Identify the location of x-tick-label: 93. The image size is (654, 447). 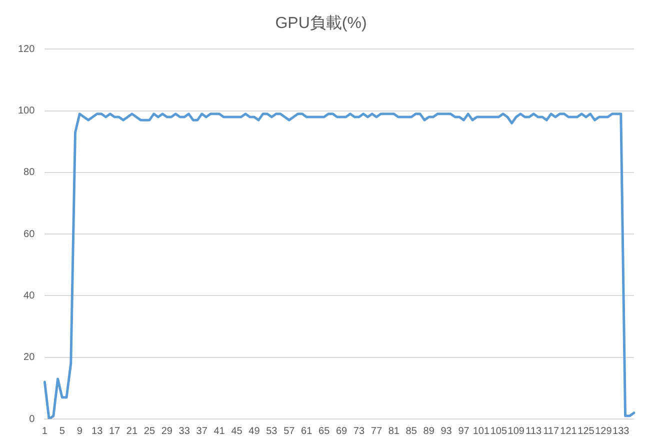
(446, 431).